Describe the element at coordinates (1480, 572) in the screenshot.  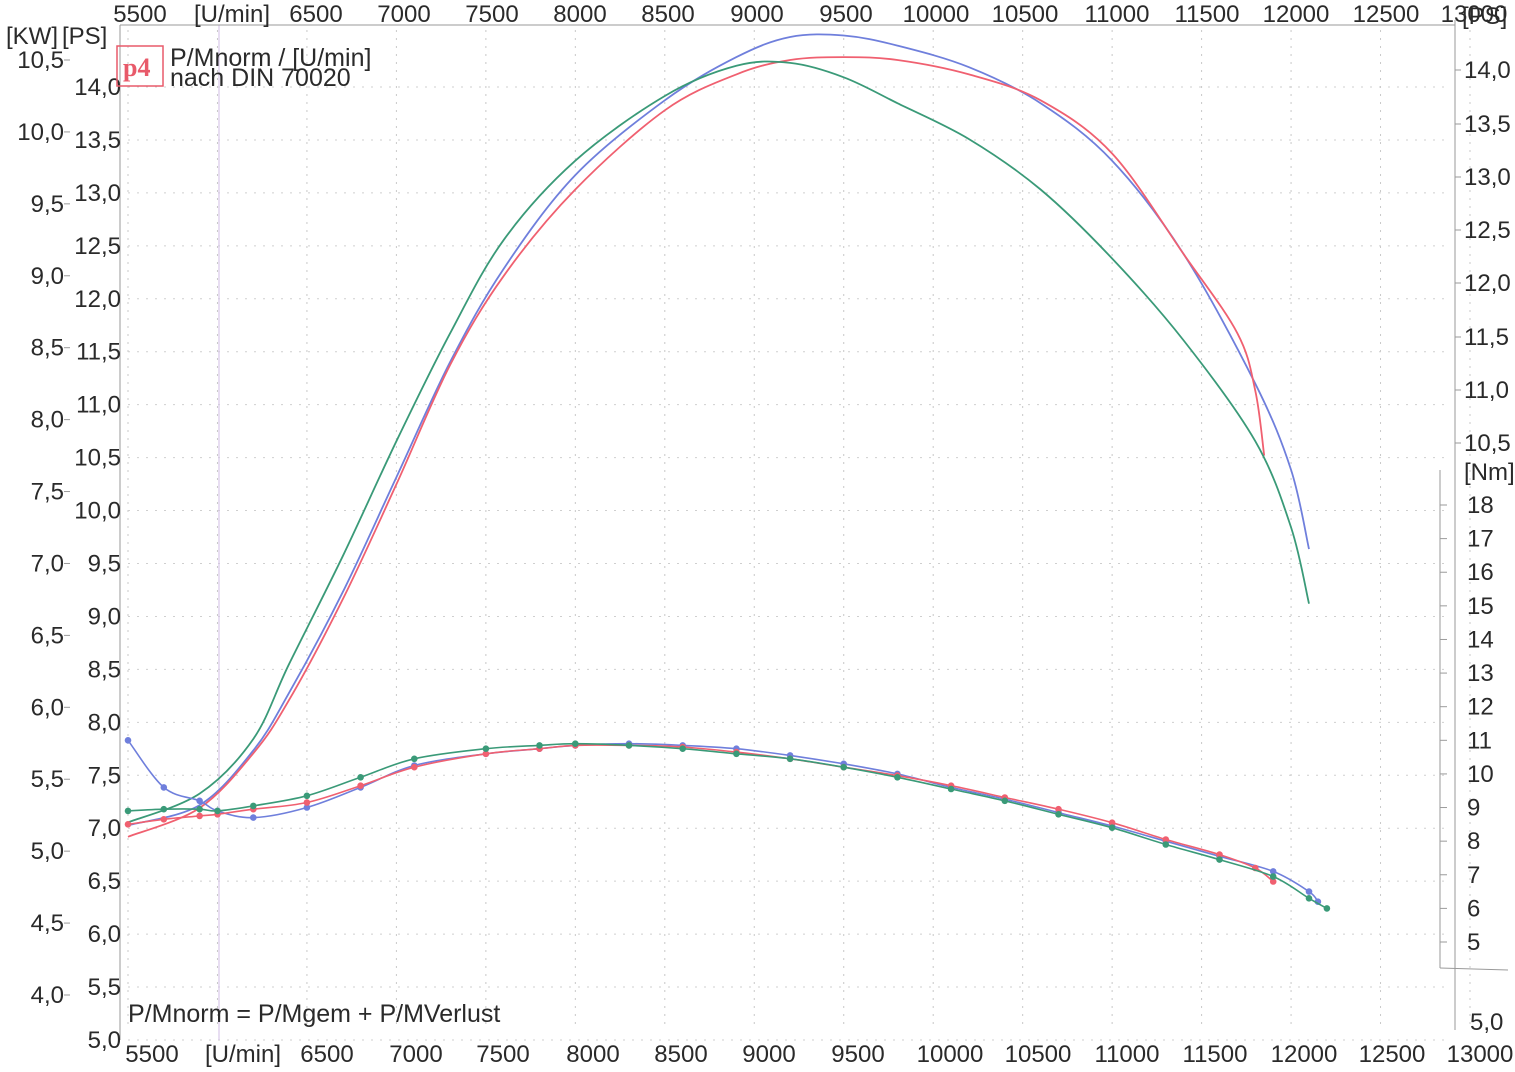
I see `nm-tick-label: 16` at that location.